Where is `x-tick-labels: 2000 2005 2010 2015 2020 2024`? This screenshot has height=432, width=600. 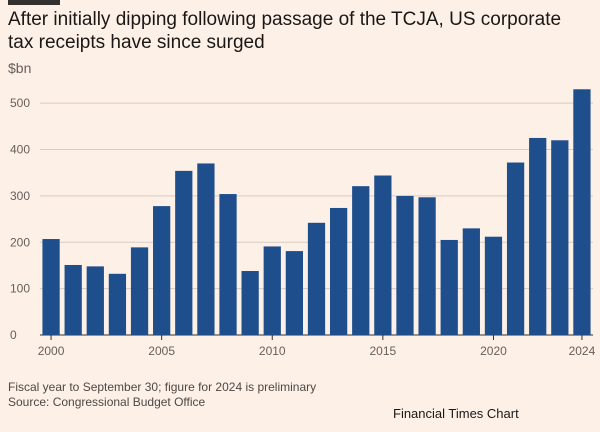 x-tick-labels: 2000 2005 2010 2015 2020 2024 is located at coordinates (317, 346).